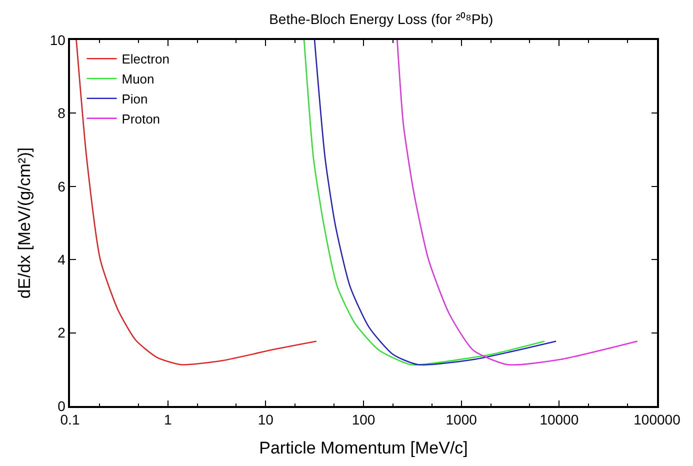 This screenshot has height=466, width=693. Describe the element at coordinates (70, 420) in the screenshot. I see `x-tick-label: 0.1` at that location.